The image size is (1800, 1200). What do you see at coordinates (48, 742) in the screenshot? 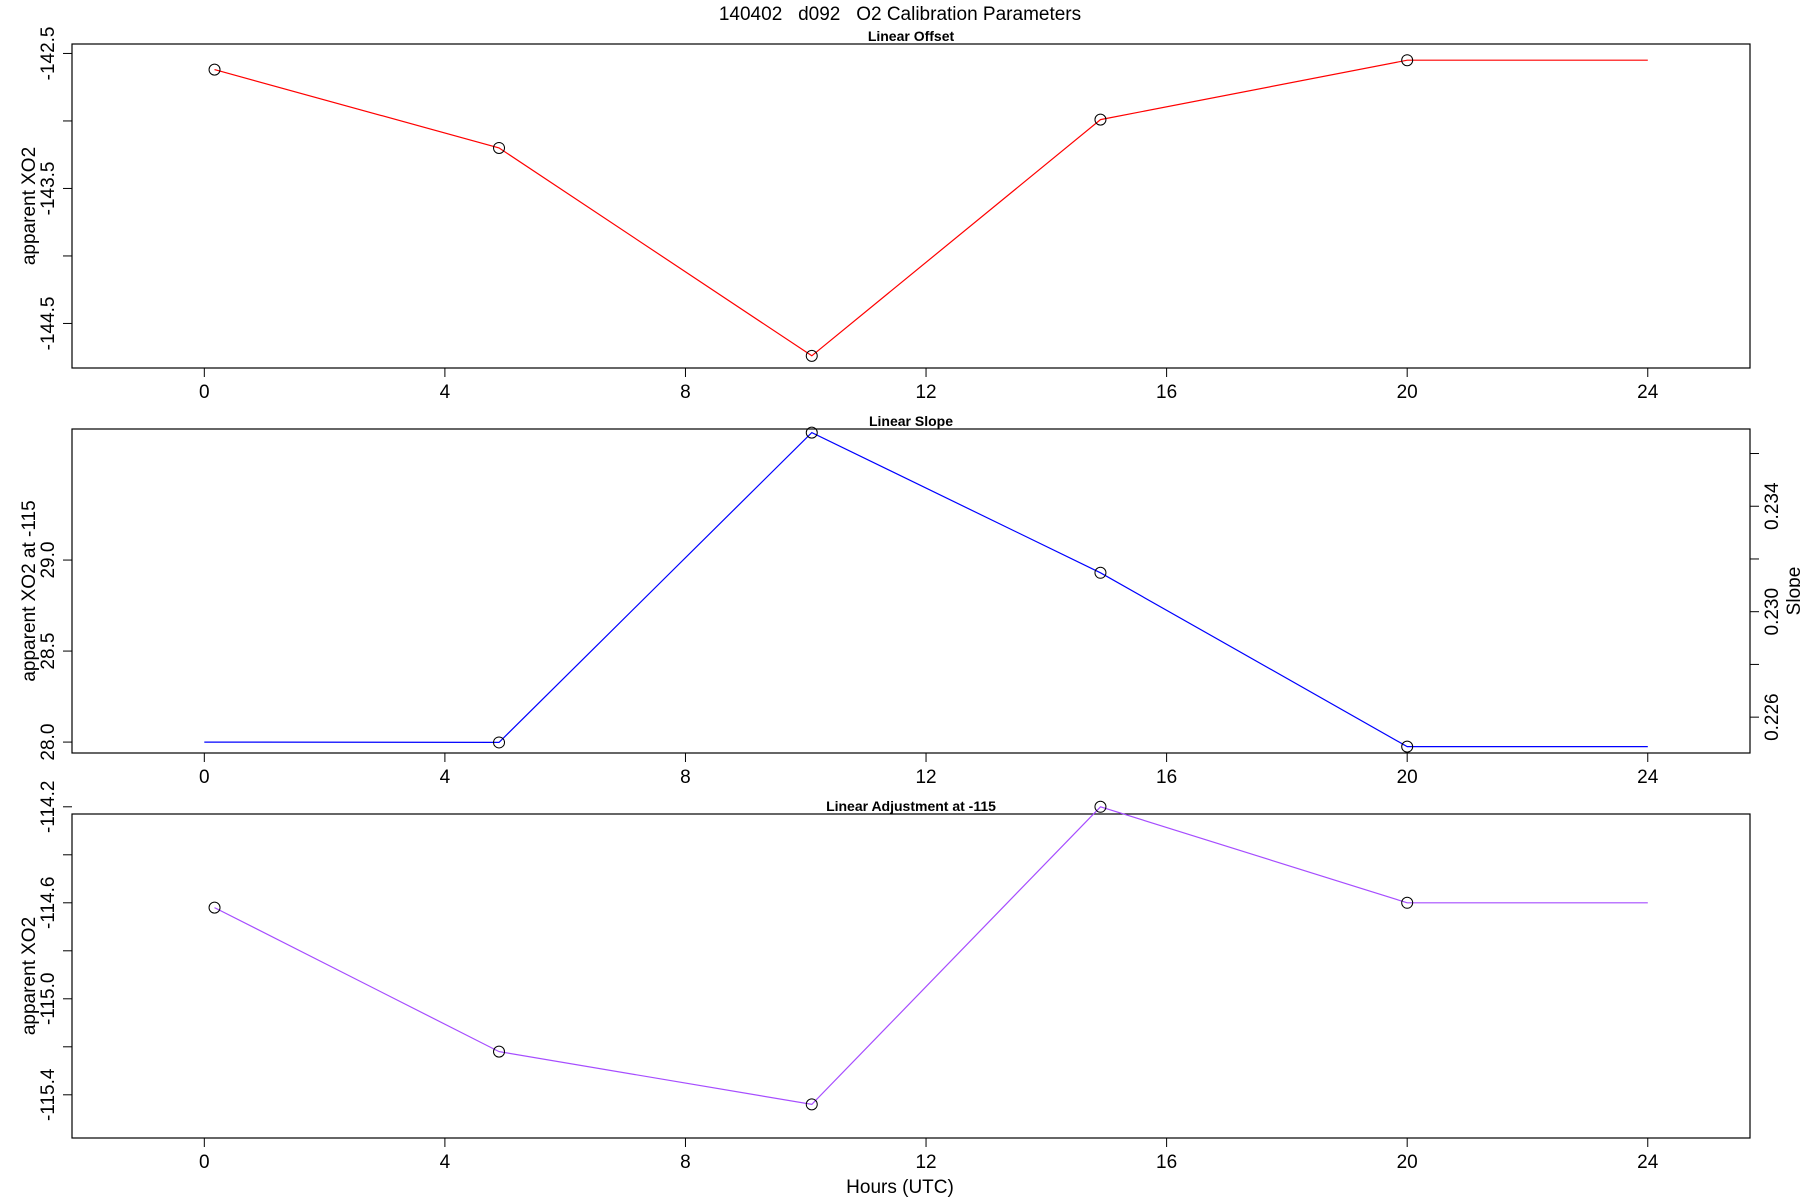
I see `y-tick-label: 28.0` at bounding box center [48, 742].